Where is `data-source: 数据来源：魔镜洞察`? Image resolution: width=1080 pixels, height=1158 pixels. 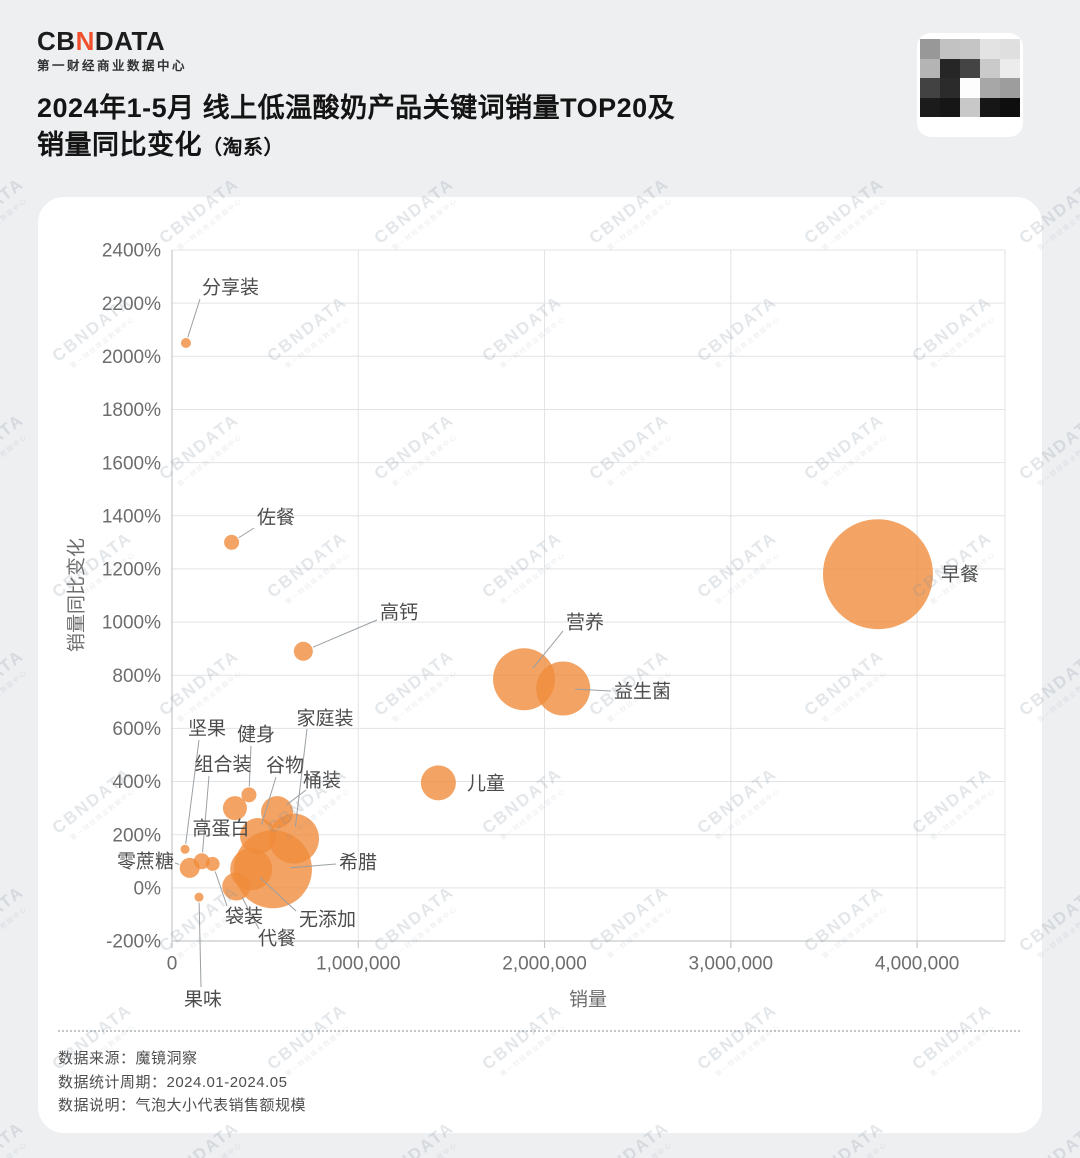
data-source: 数据来源：魔镜洞察 is located at coordinates (128, 1058).